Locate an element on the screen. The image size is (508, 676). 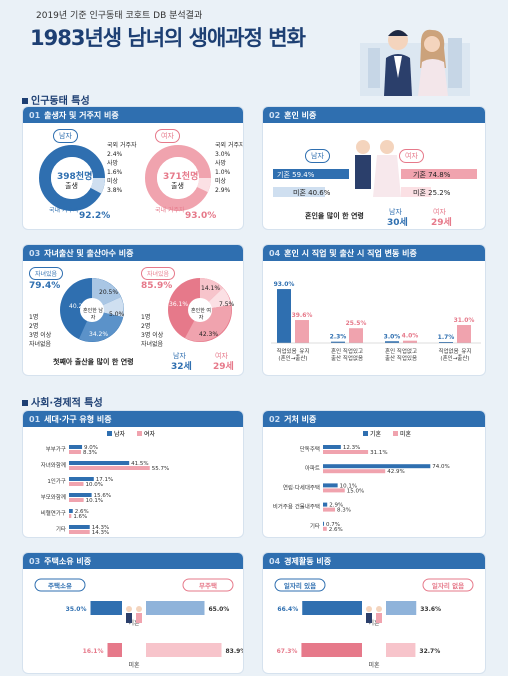
female-unmarried: 미혼 25.2% is located at coordinates (432, 193).